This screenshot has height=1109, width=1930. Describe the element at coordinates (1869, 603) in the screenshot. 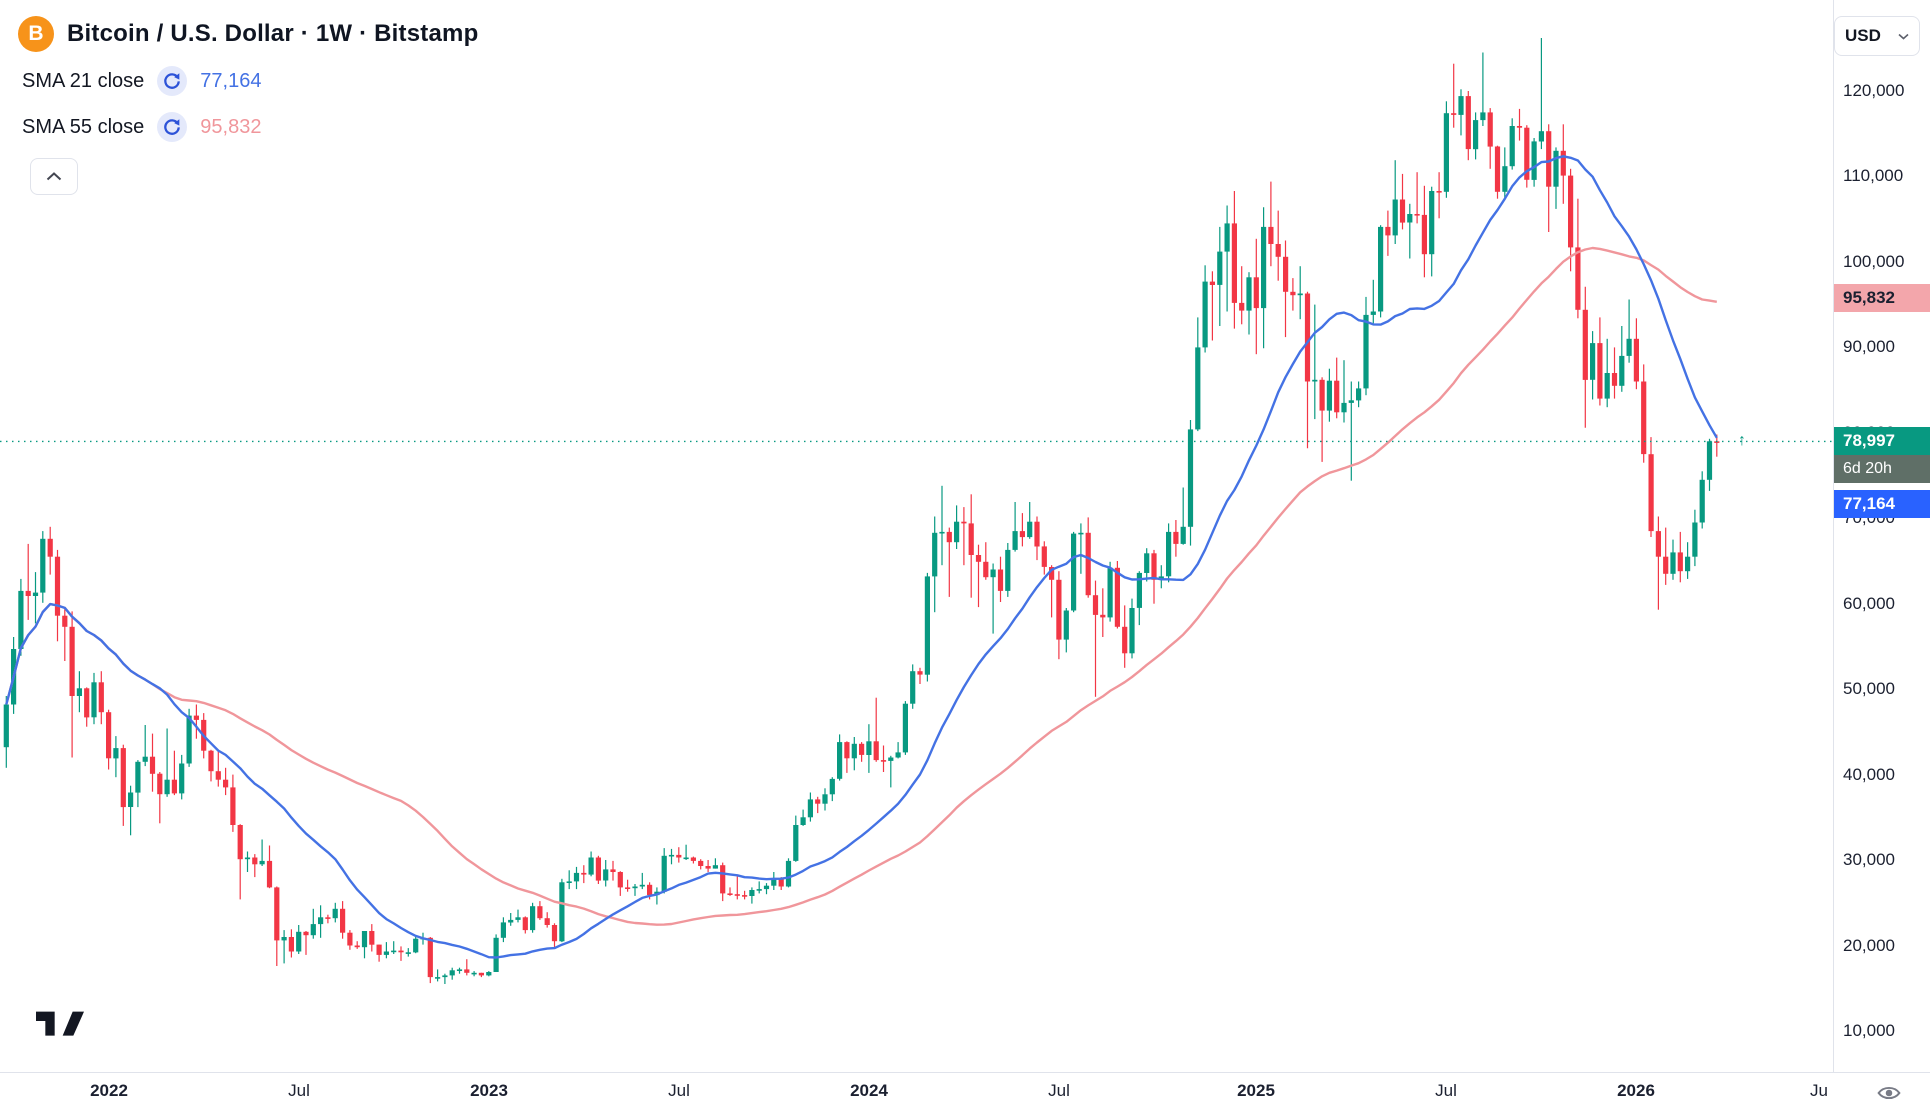

I see `price-tick-label: 60,000` at that location.